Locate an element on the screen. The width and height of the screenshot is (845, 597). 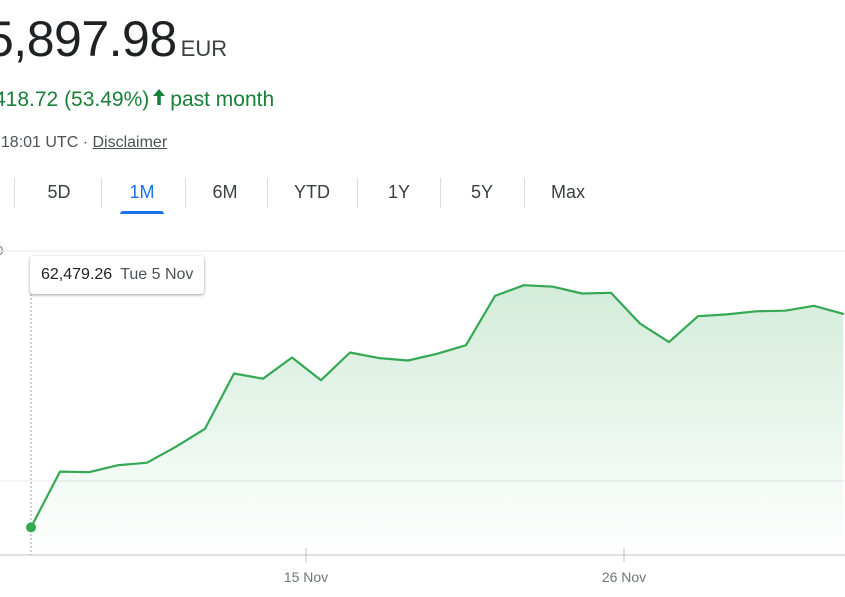
timestamp-row: , 18:01 UTC · Disclaimer is located at coordinates (83, 143).